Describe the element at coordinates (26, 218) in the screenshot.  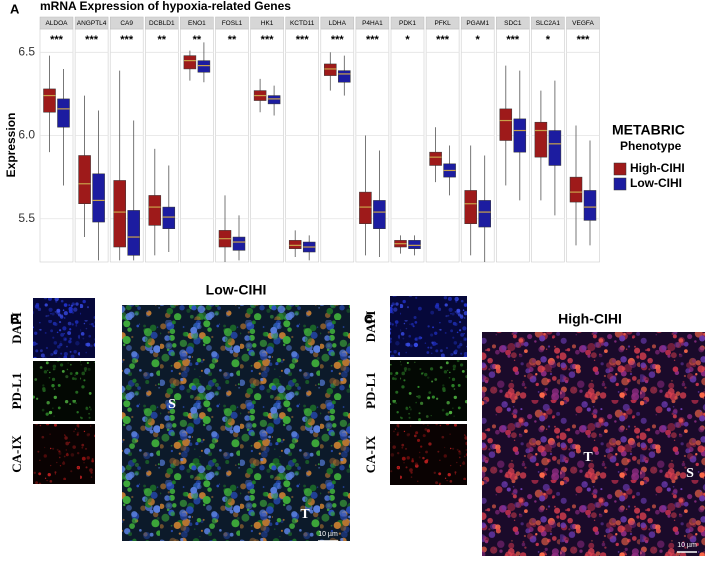
I see `y-tick-label: 5.5` at that location.